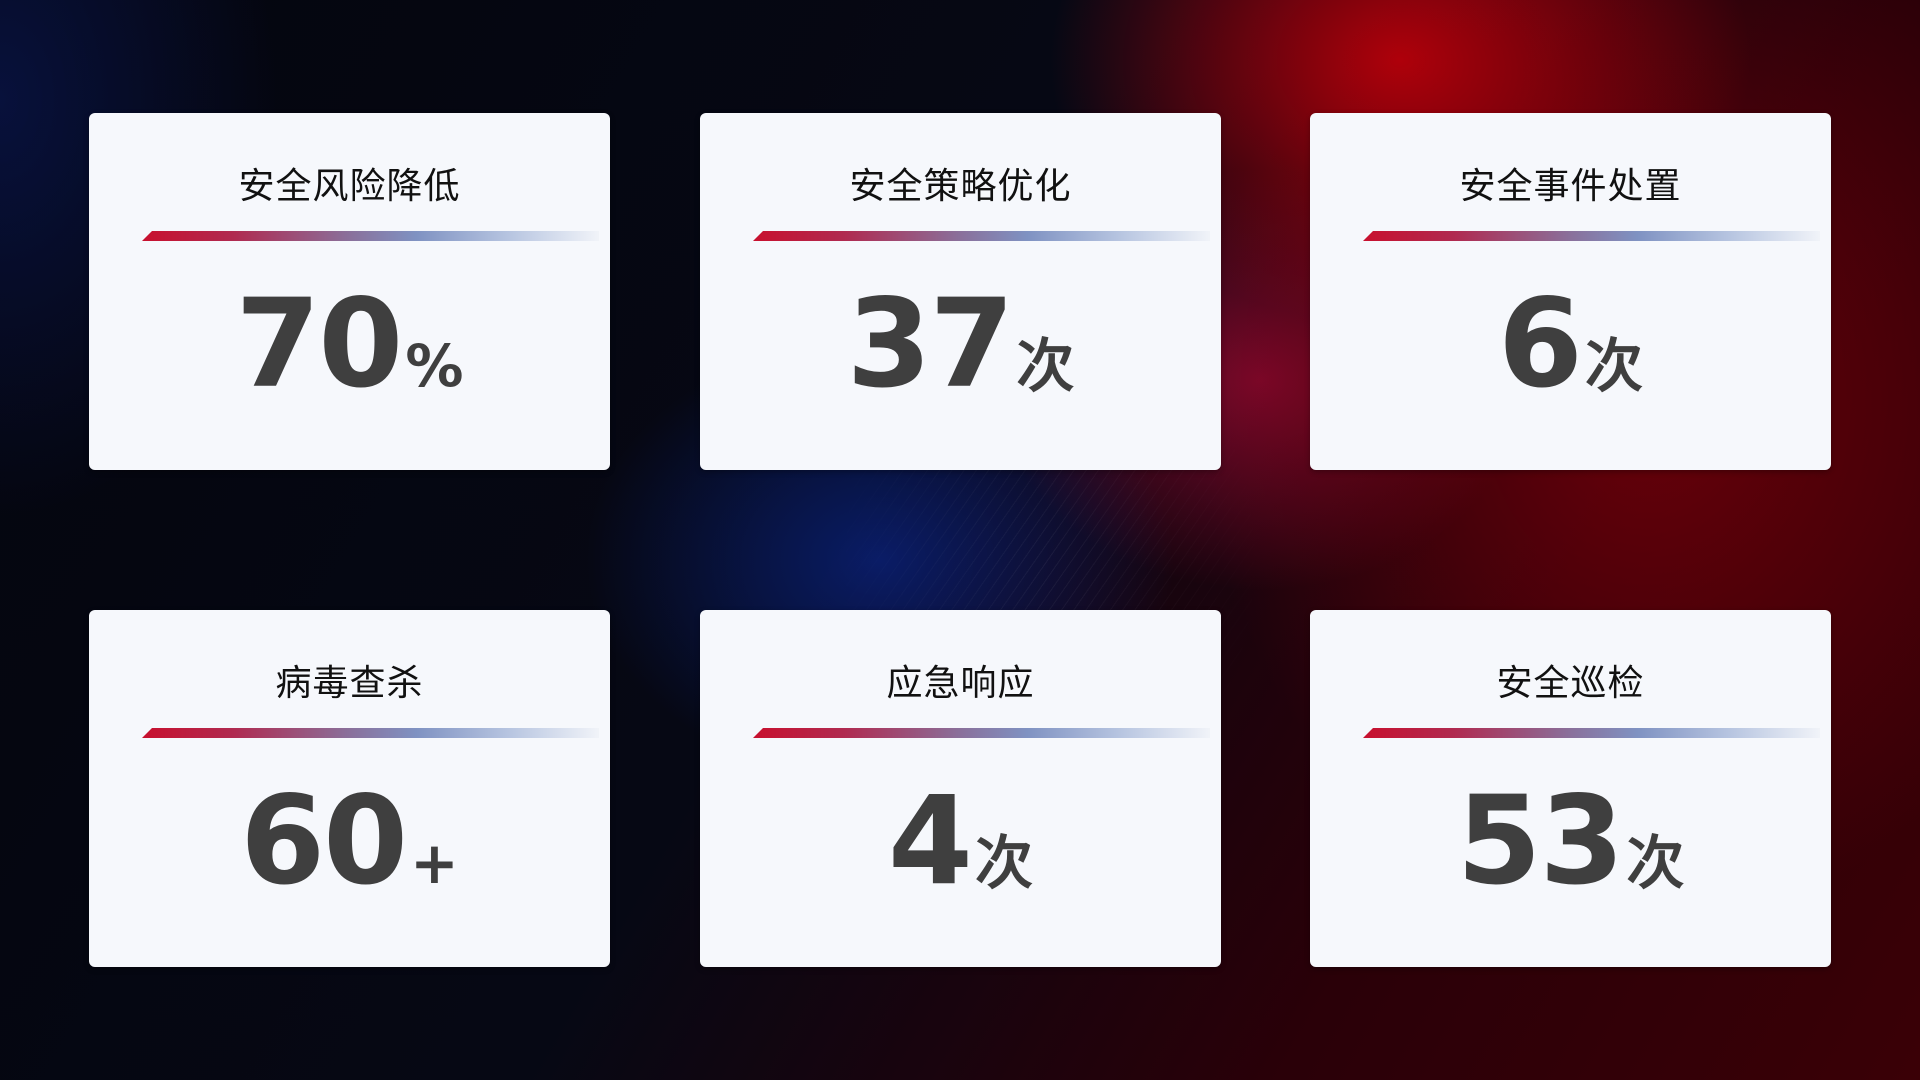 The image size is (1920, 1080). What do you see at coordinates (1570, 683) in the screenshot?
I see `card-title: 安全巡检` at bounding box center [1570, 683].